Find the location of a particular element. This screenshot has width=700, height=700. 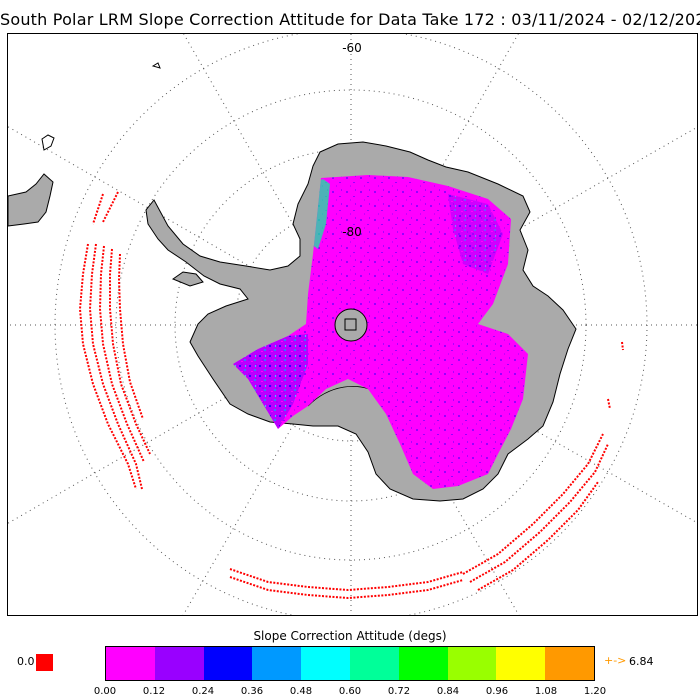

south-america-landmass is located at coordinates (31, 200).